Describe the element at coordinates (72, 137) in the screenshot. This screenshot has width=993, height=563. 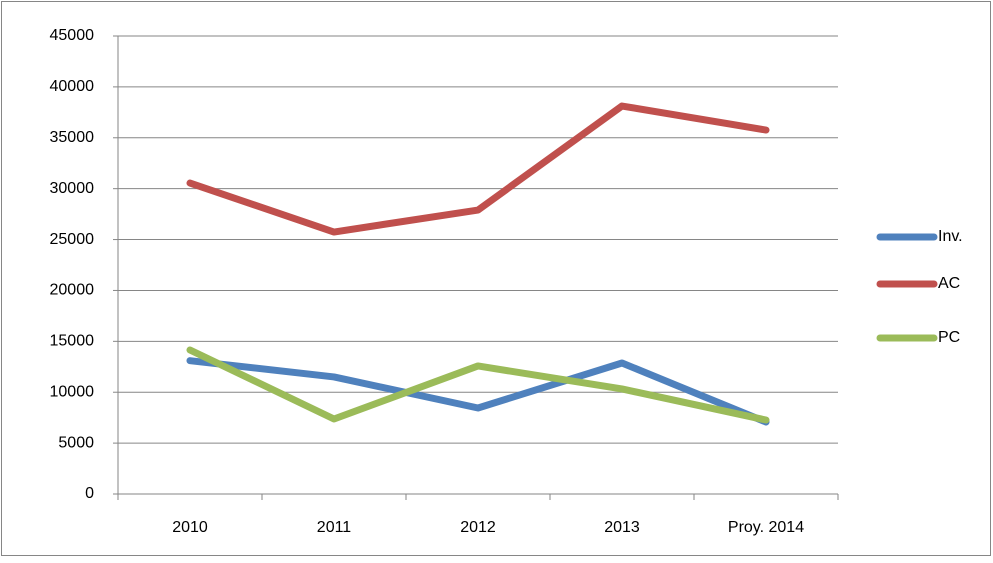
I see `y-tick-label: 35000` at that location.